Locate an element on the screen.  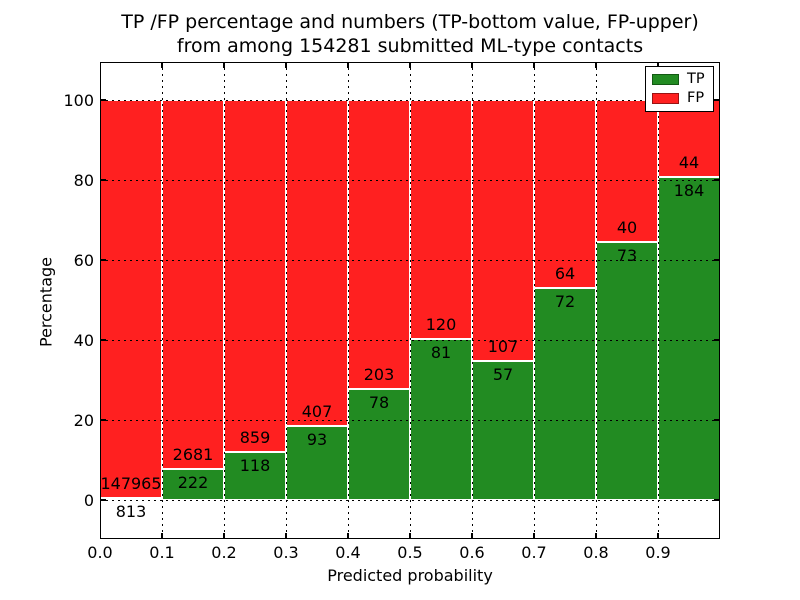
x-tick-label: 0.8 is located at coordinates (596, 552).